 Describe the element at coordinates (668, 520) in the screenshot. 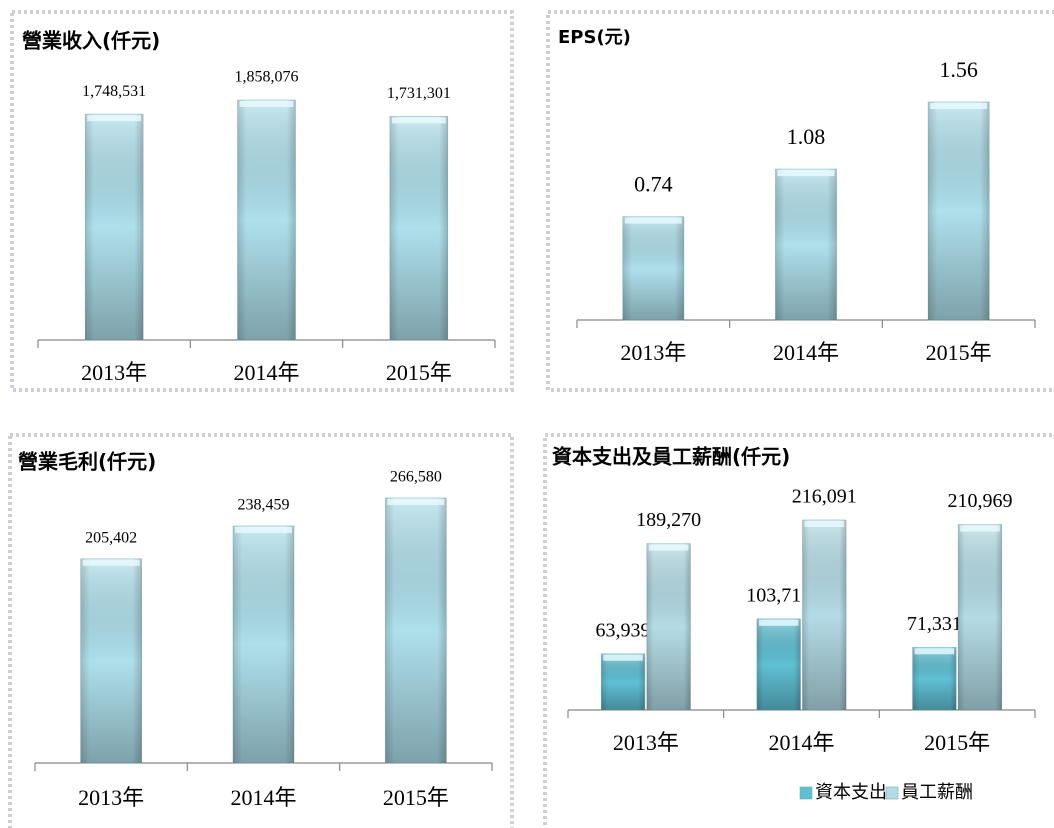

I see `data-label: 189,270` at that location.